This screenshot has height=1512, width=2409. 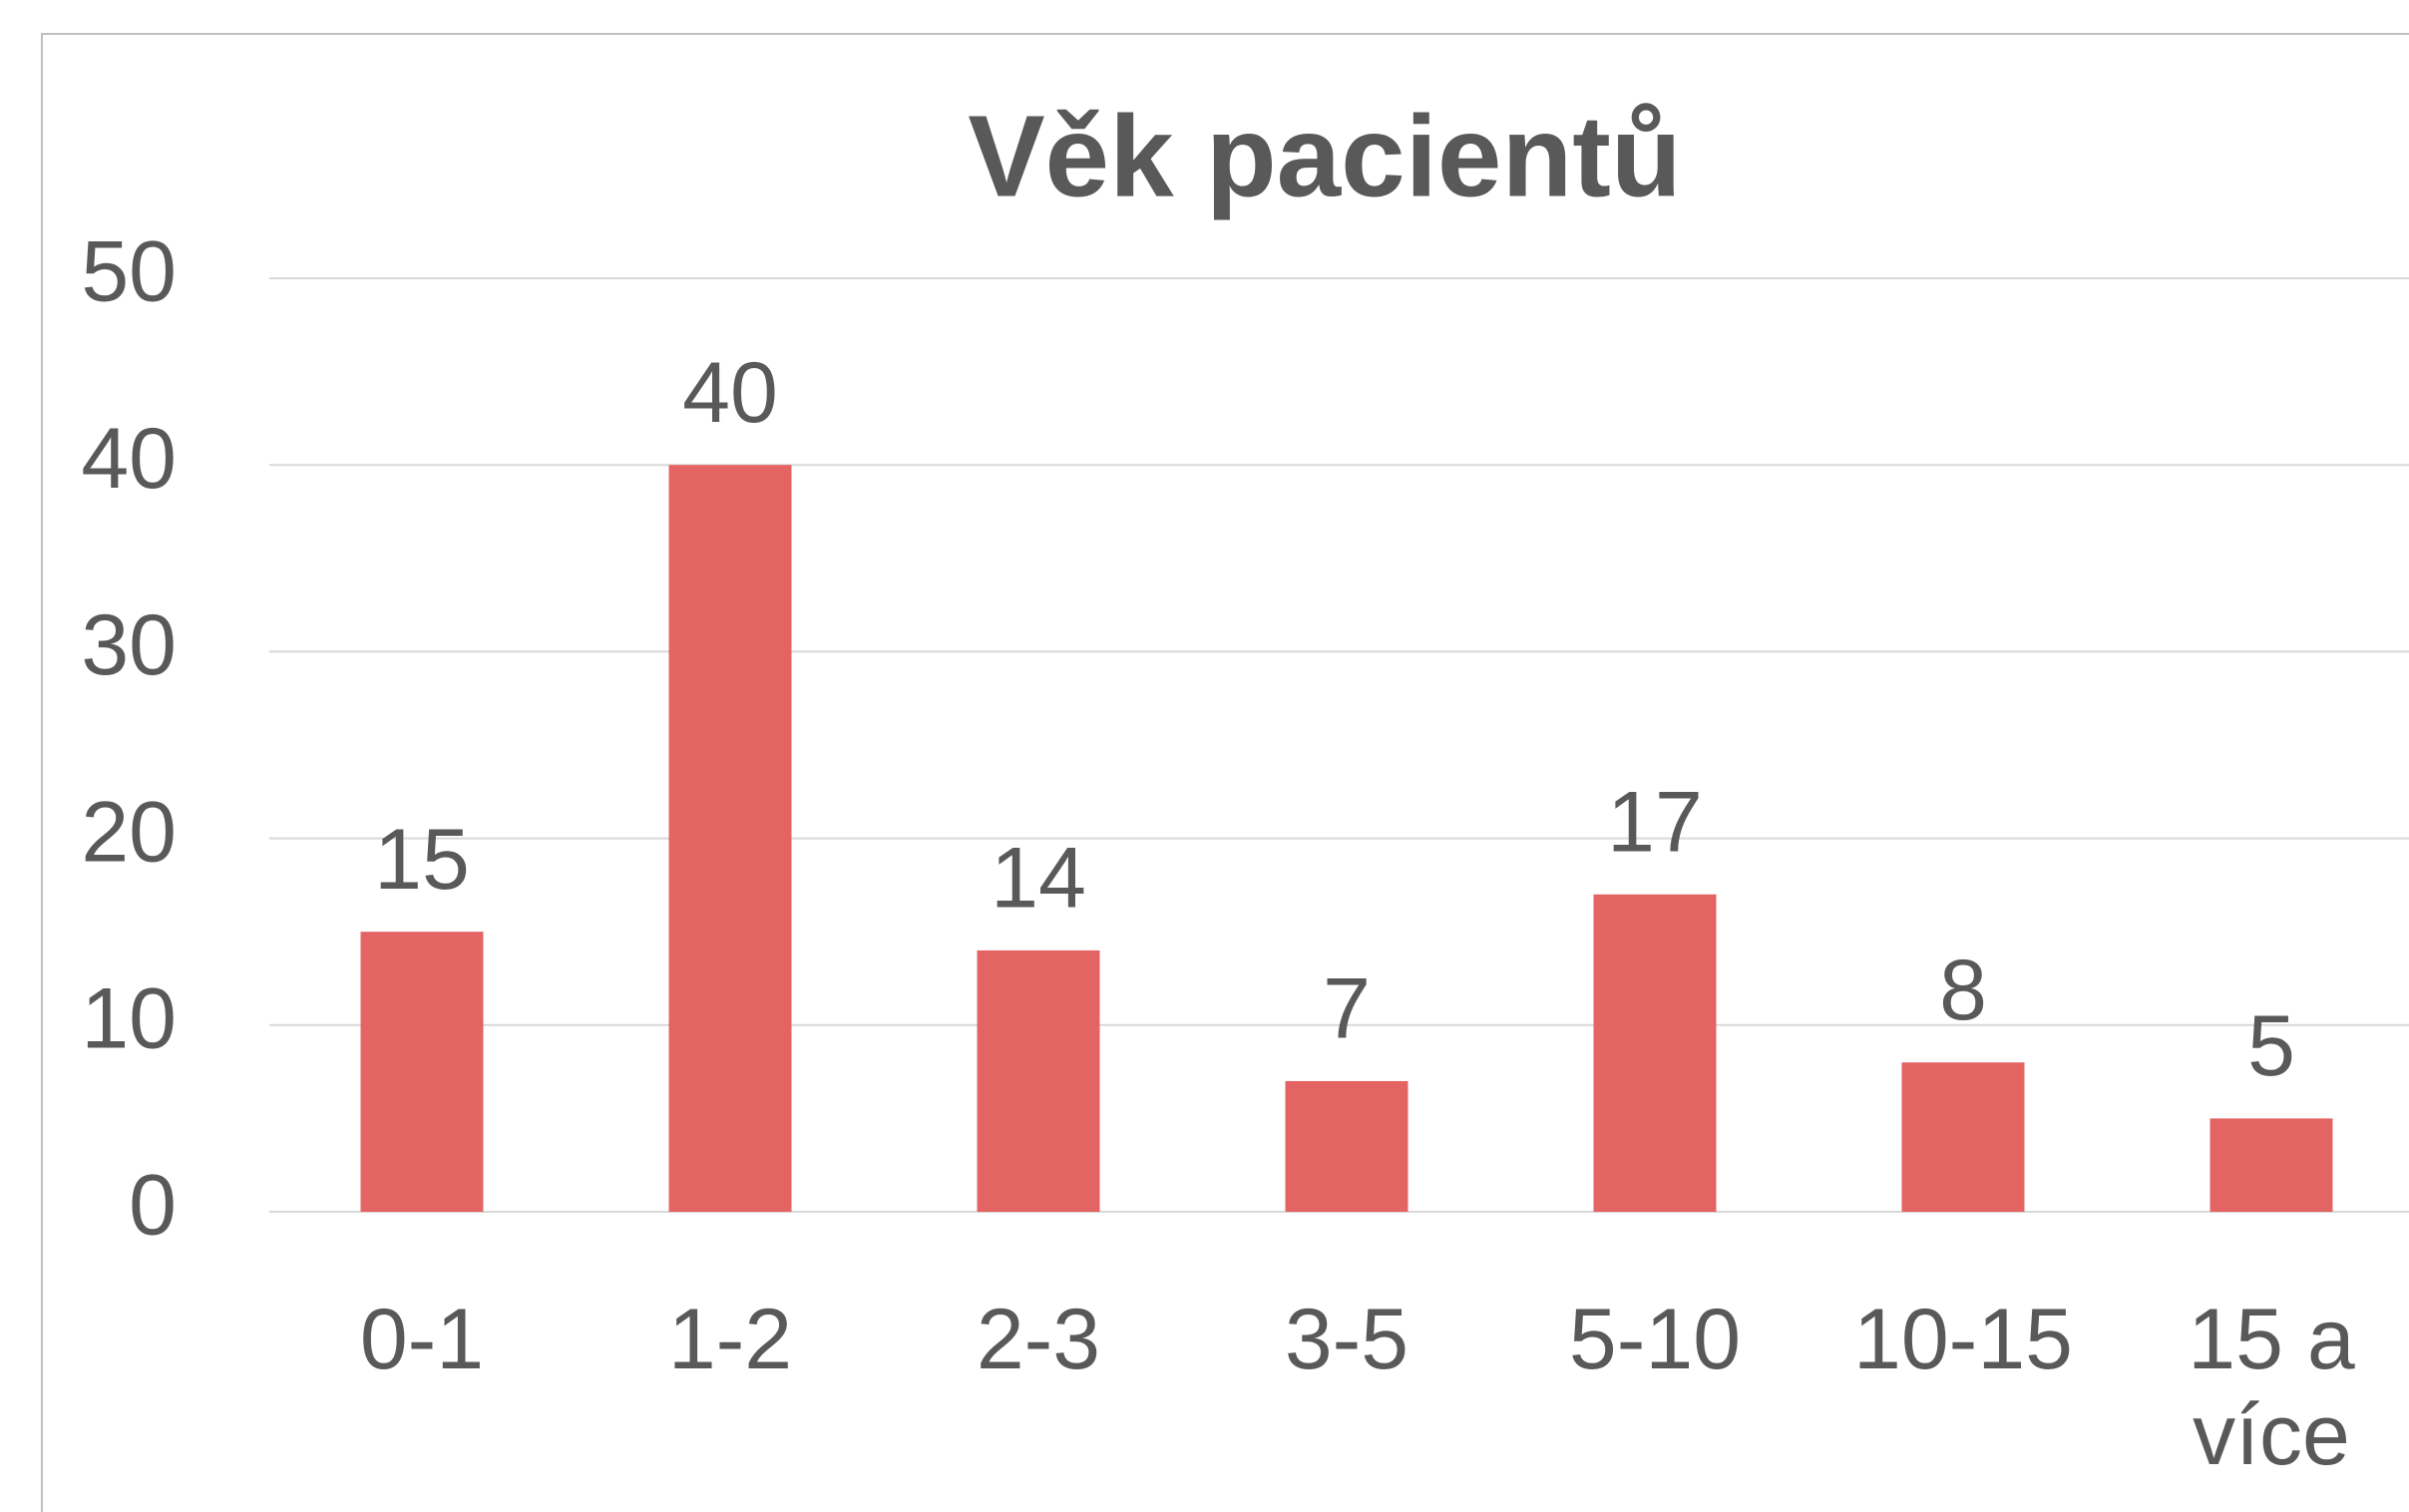 I want to click on y-tick-label: 30, so click(x=129, y=645).